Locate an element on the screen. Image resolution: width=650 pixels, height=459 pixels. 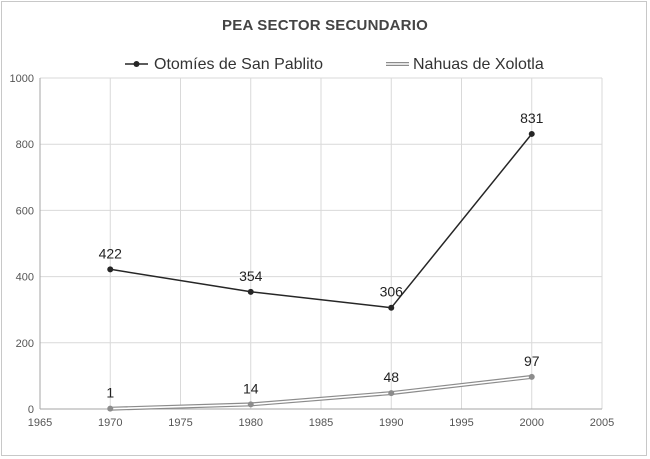
legend-item-series-2: Nahuas de Xolotla is located at coordinates (465, 64).